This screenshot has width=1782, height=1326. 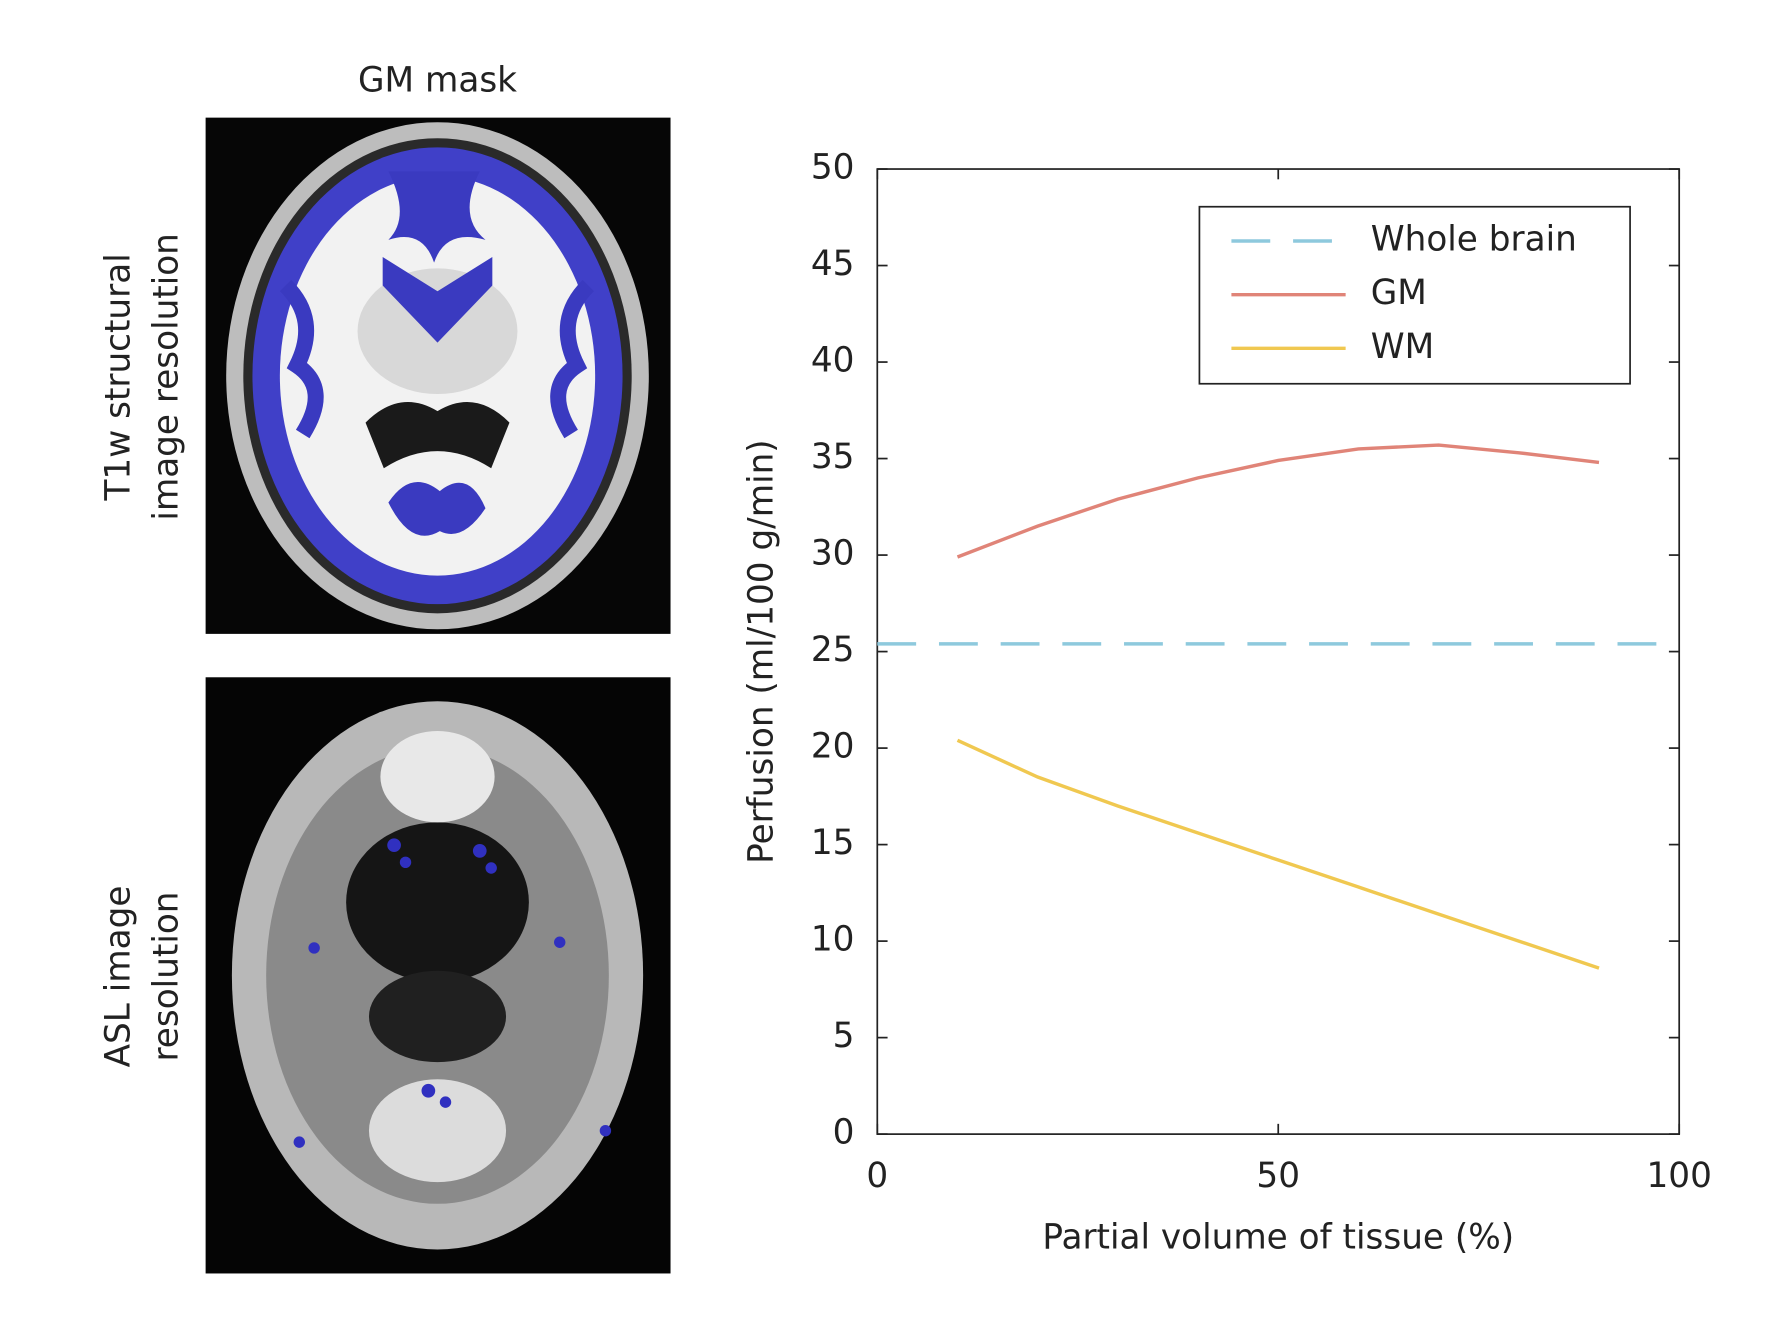 What do you see at coordinates (142, 977) in the screenshot?
I see `row-label: ASL image resolution` at bounding box center [142, 977].